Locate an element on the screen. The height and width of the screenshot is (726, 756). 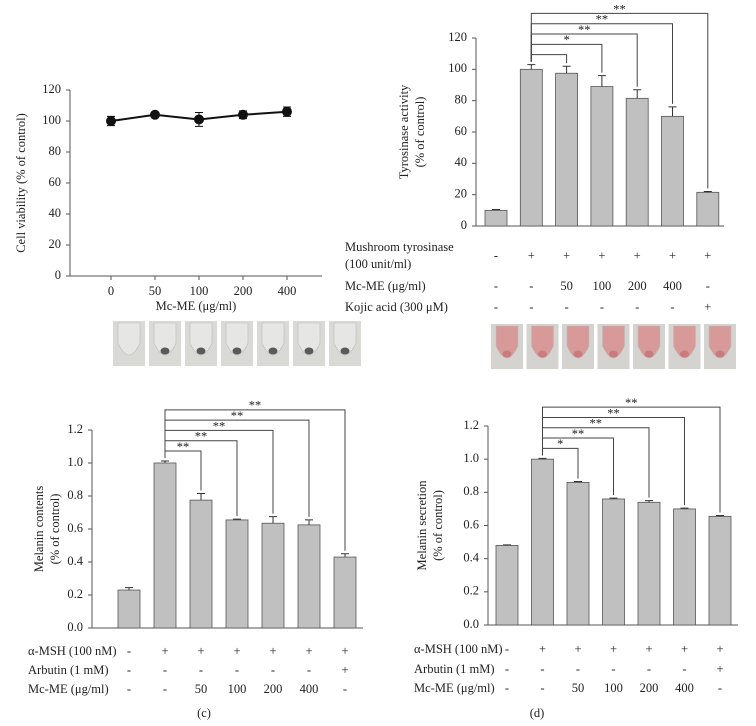
x-tick-label: 50 is located at coordinates (155, 291).